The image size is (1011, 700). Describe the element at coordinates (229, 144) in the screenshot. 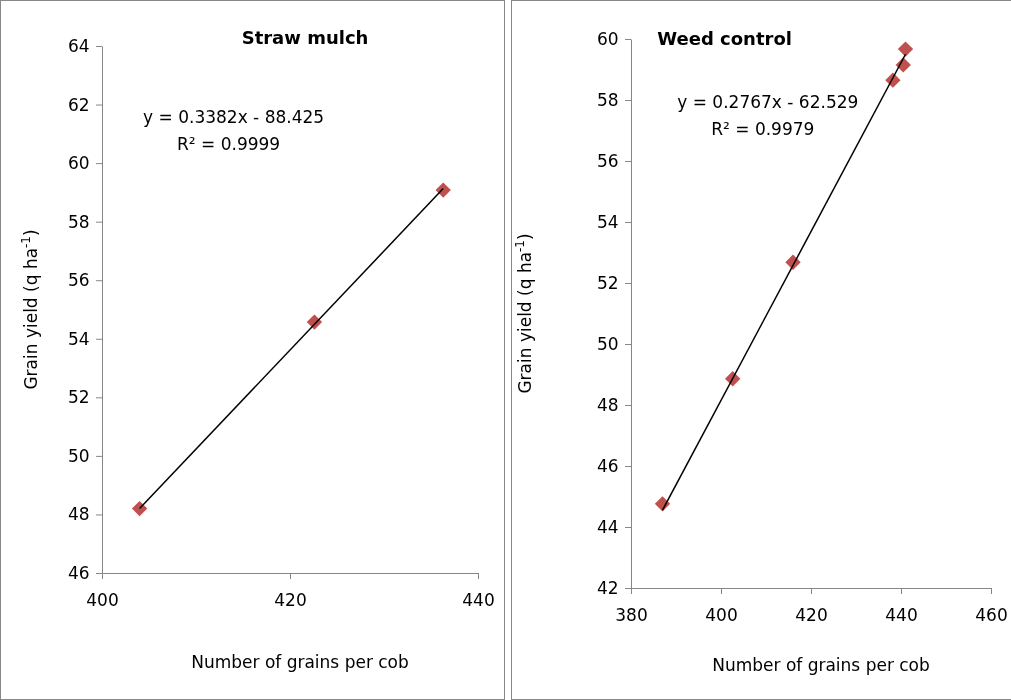

I see `annotation: R² = 0.9999` at that location.